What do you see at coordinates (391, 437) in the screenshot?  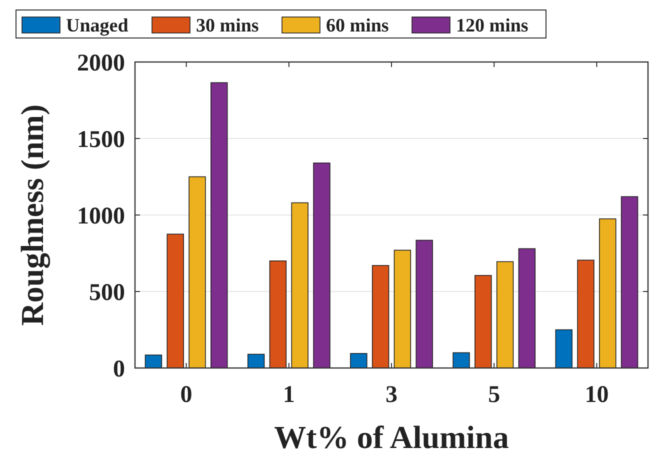 I see `x-axis-title: Wt% of Alumina` at bounding box center [391, 437].